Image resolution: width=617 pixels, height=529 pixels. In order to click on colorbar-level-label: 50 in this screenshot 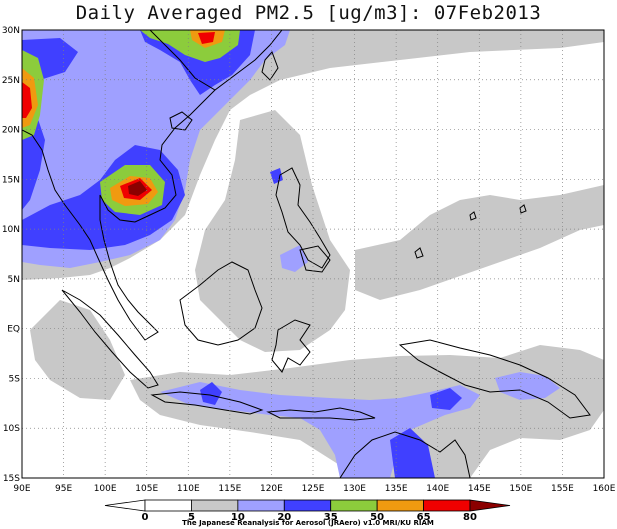, I will do `click(377, 517)`.